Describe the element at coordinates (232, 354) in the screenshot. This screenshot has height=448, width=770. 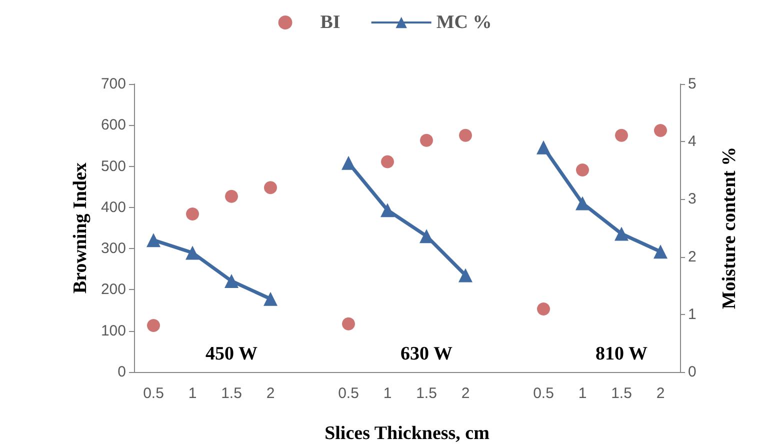
I see `annotation: 450 W` at that location.